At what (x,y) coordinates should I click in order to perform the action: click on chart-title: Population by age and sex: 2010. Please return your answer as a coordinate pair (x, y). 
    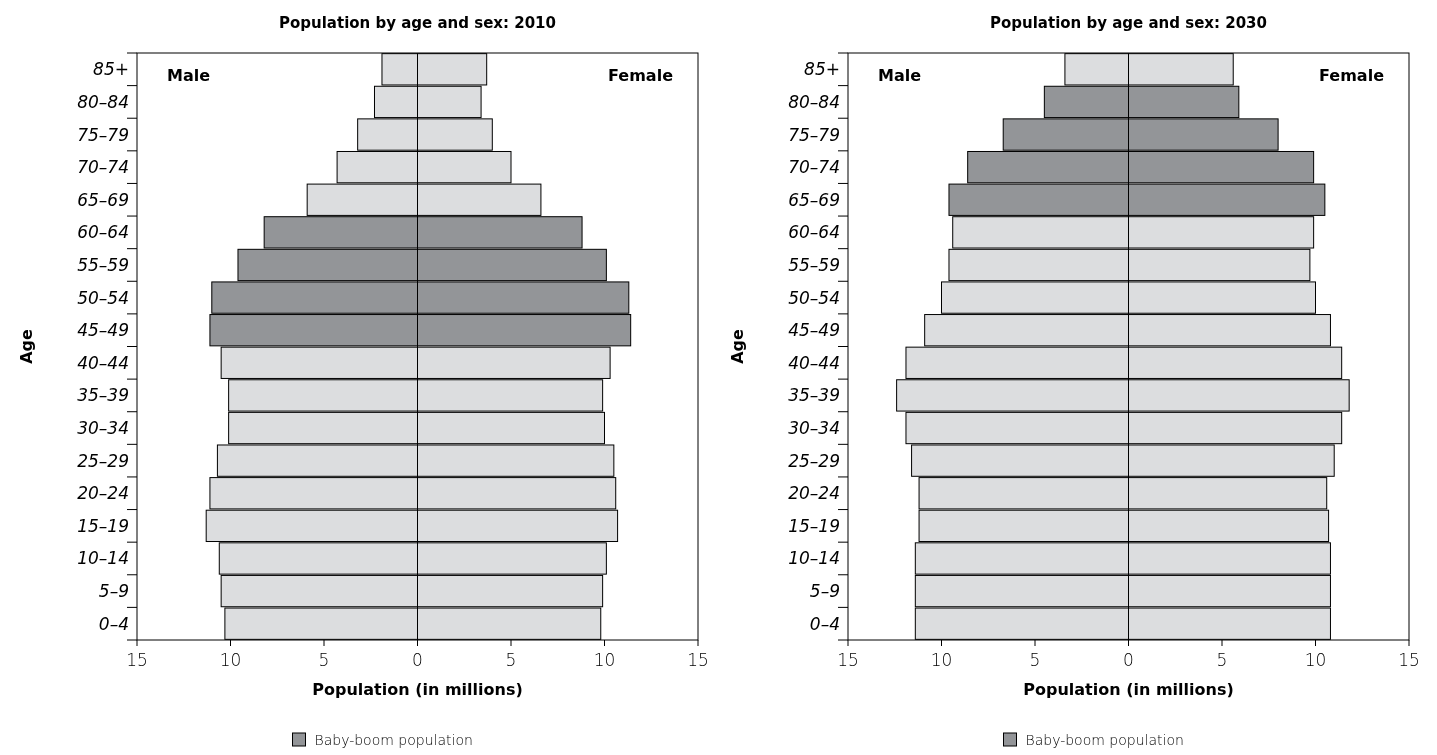
    Looking at the image, I should click on (417, 23).